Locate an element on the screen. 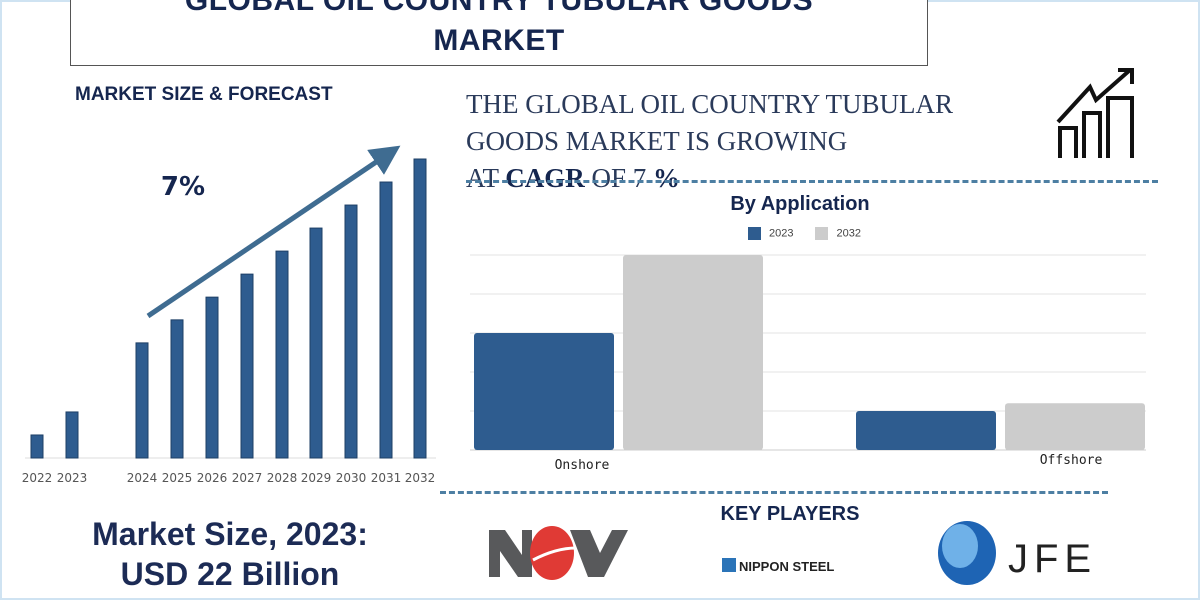  svg-text: JFE is located at coordinates (1052, 559).